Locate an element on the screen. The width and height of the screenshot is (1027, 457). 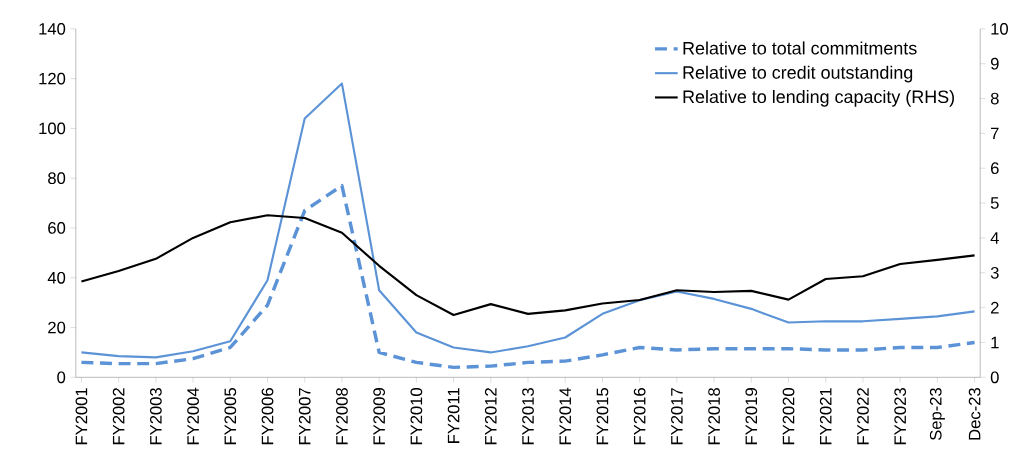
y-tick-label: 60 is located at coordinates (57, 228).